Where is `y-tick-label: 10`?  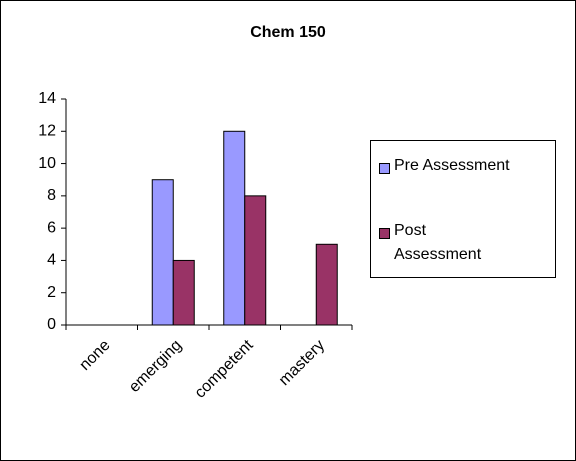
y-tick-label: 10 is located at coordinates (47, 163).